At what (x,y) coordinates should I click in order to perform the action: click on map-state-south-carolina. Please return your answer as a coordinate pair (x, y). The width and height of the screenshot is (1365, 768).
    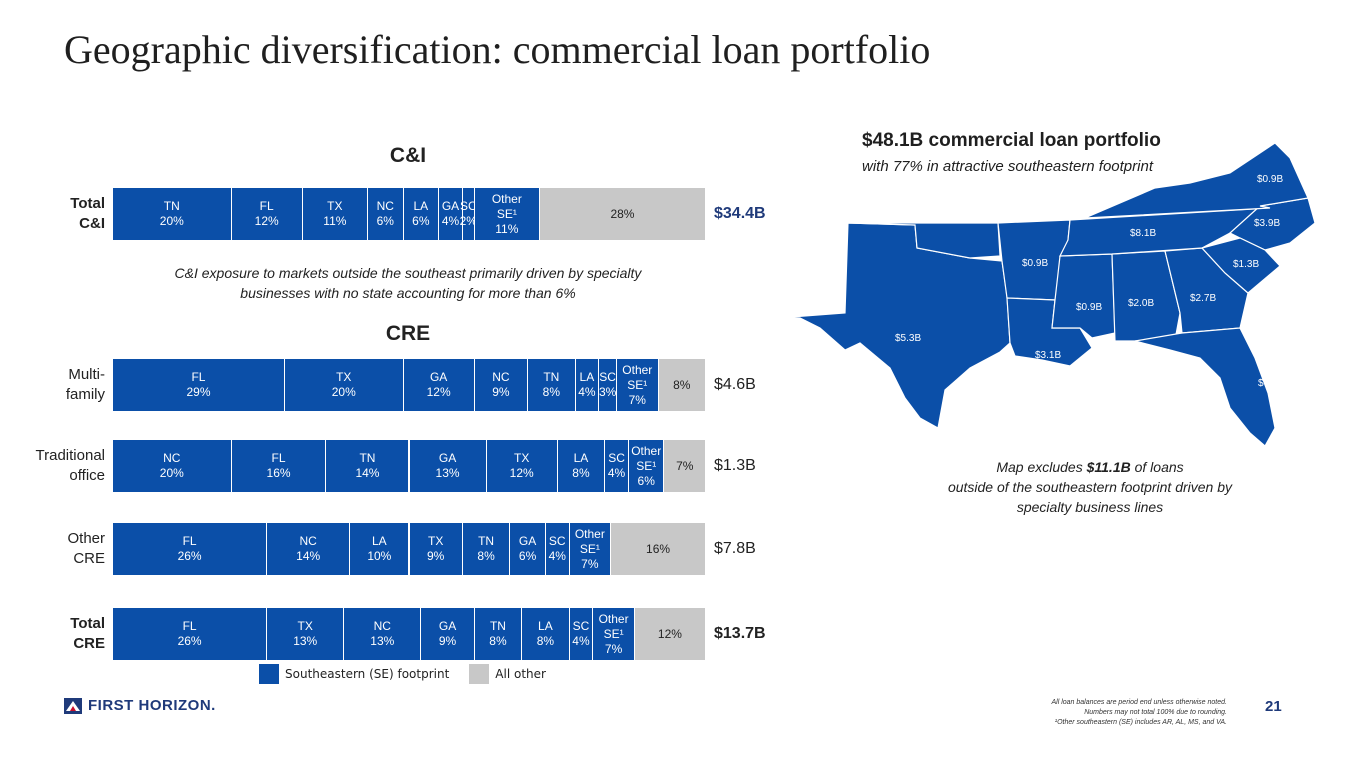
    Looking at the image, I should click on (1240, 265).